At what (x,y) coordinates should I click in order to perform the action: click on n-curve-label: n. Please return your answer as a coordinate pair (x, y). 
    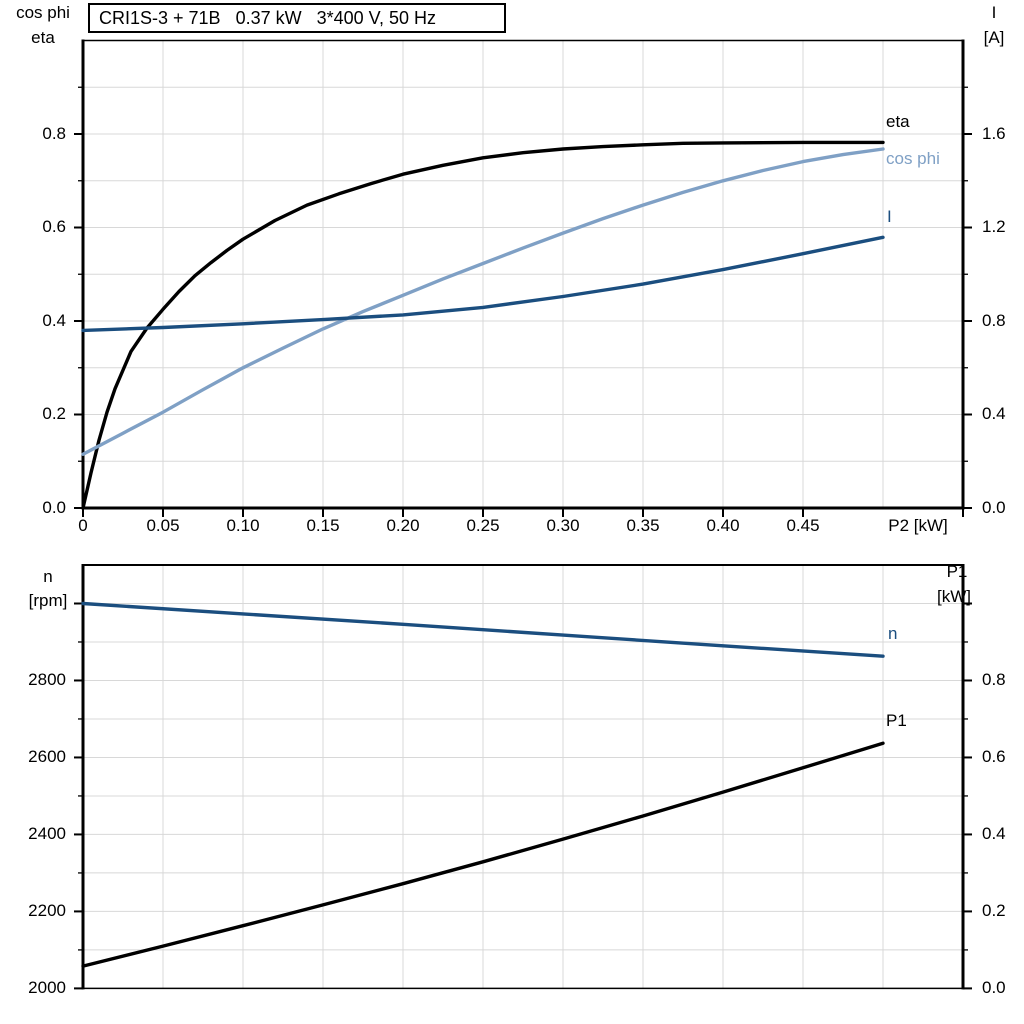
    Looking at the image, I should click on (893, 633).